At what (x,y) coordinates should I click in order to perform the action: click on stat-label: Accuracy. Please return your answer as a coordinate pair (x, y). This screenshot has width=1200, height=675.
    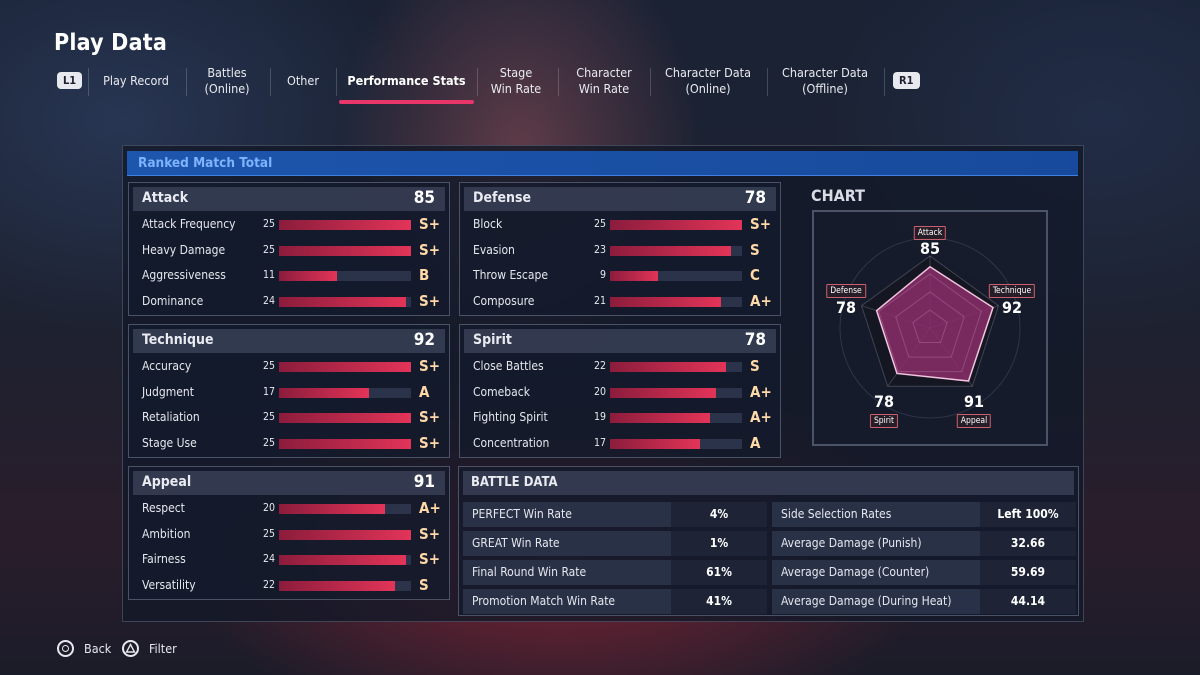
    Looking at the image, I should click on (167, 366).